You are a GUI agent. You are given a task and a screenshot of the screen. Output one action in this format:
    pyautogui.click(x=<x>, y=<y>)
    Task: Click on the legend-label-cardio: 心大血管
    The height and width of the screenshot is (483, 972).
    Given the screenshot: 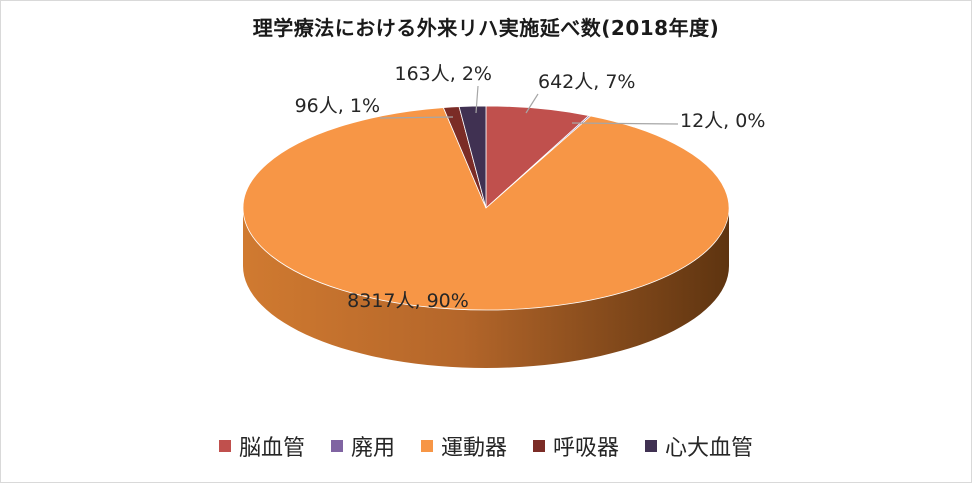 What is the action you would take?
    pyautogui.click(x=709, y=448)
    